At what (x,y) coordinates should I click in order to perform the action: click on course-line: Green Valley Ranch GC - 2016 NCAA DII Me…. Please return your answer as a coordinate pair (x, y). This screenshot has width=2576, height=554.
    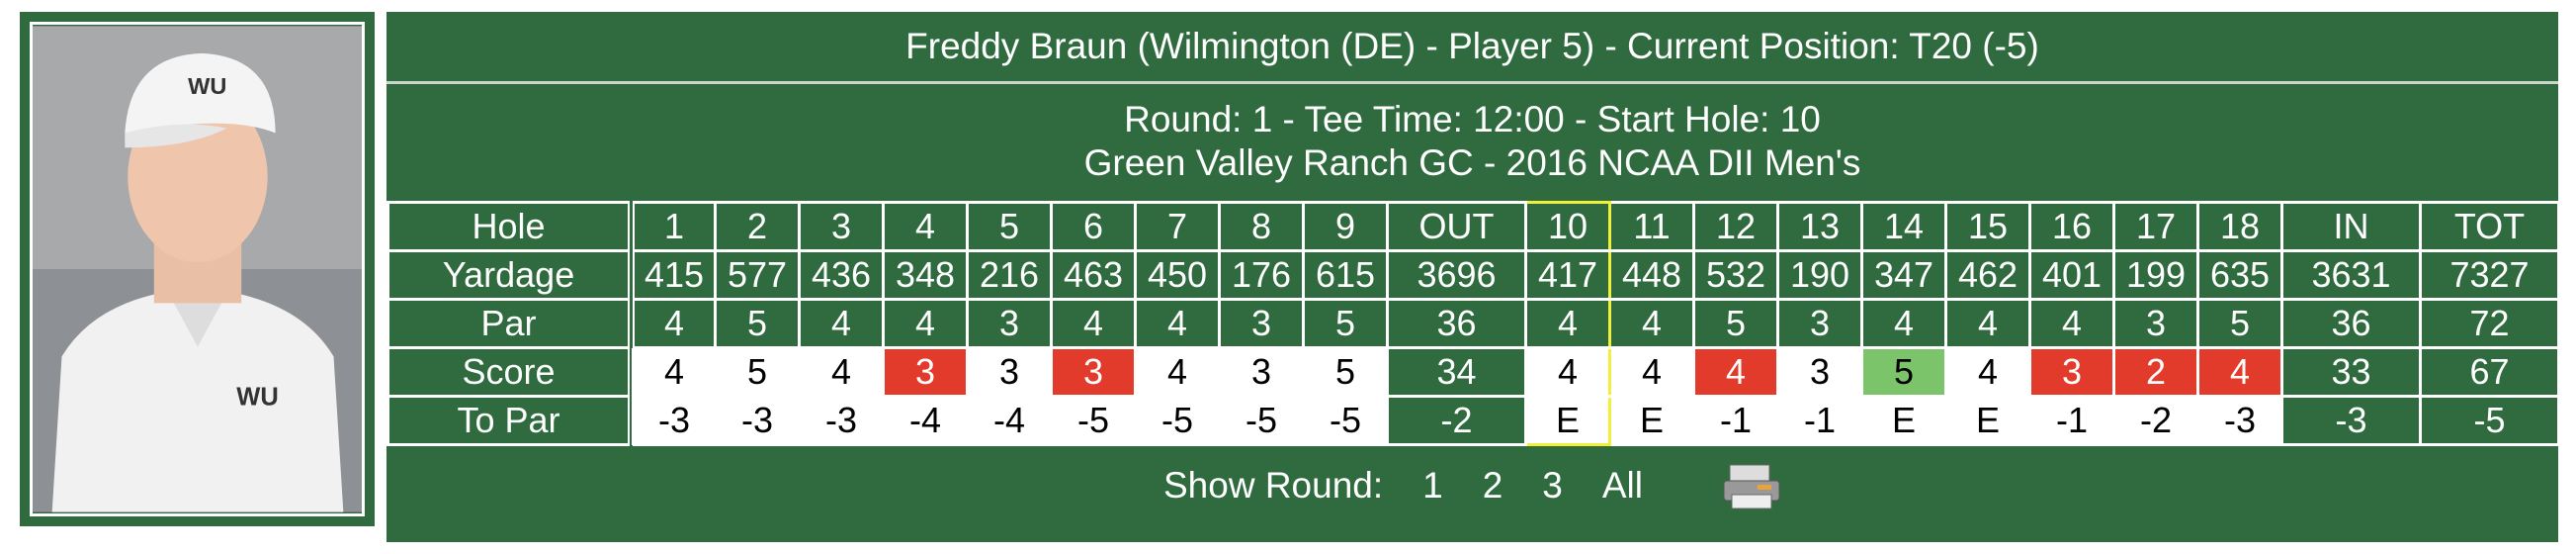
    Looking at the image, I should click on (1472, 162).